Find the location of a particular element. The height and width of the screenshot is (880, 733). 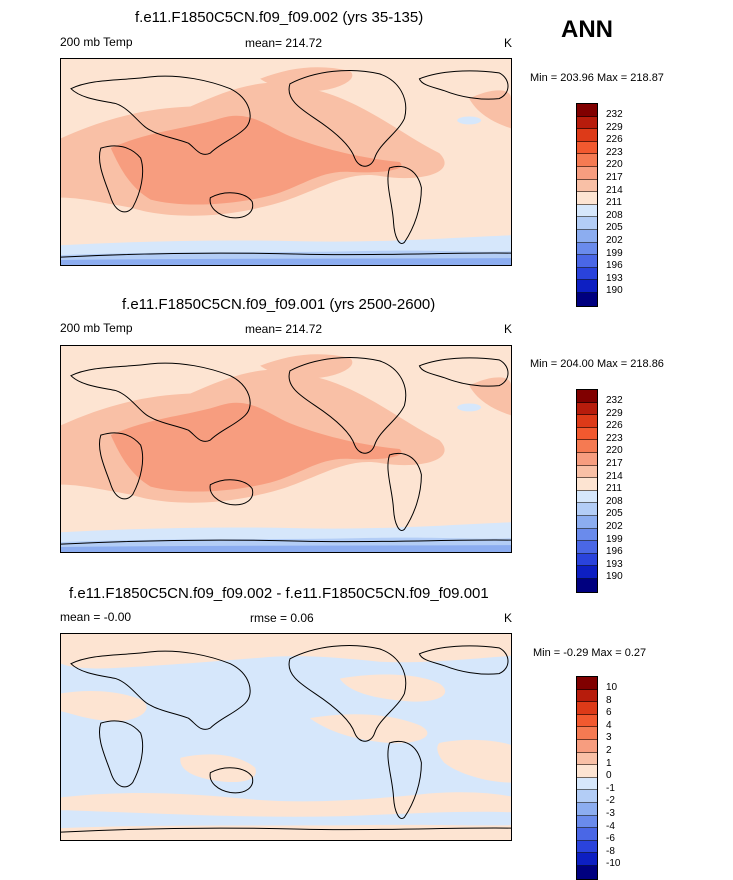

panel-3-cbar-label: -3 is located at coordinates (610, 813).